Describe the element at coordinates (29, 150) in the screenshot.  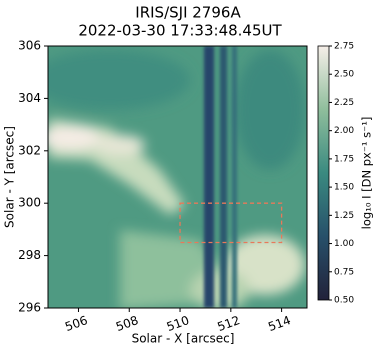
I see `y-tick-label: 302` at that location.